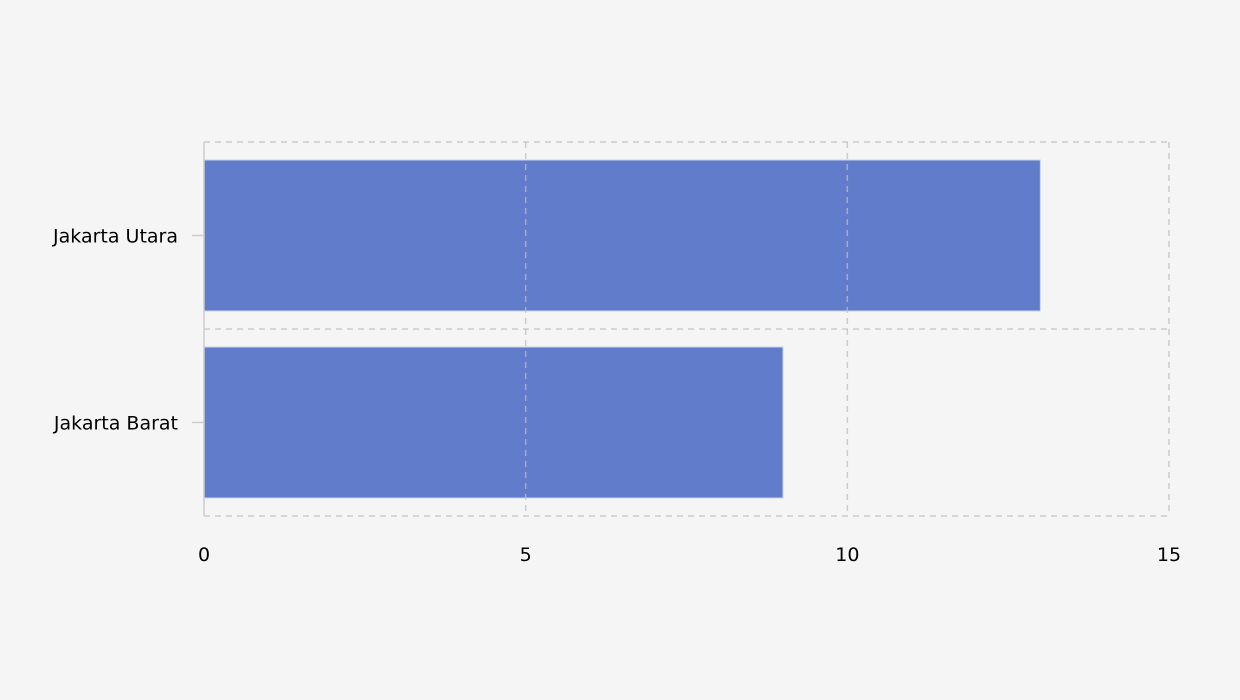  Describe the element at coordinates (526, 555) in the screenshot. I see `x-tick-label-1: 5` at that location.